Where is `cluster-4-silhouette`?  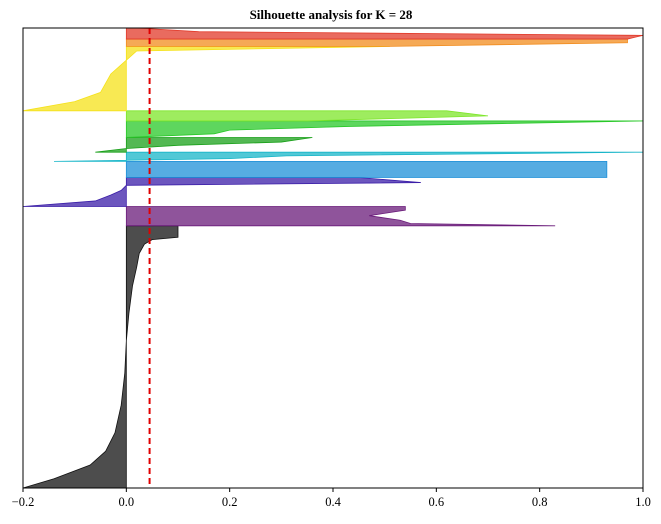 cluster-4-silhouette is located at coordinates (348, 156).